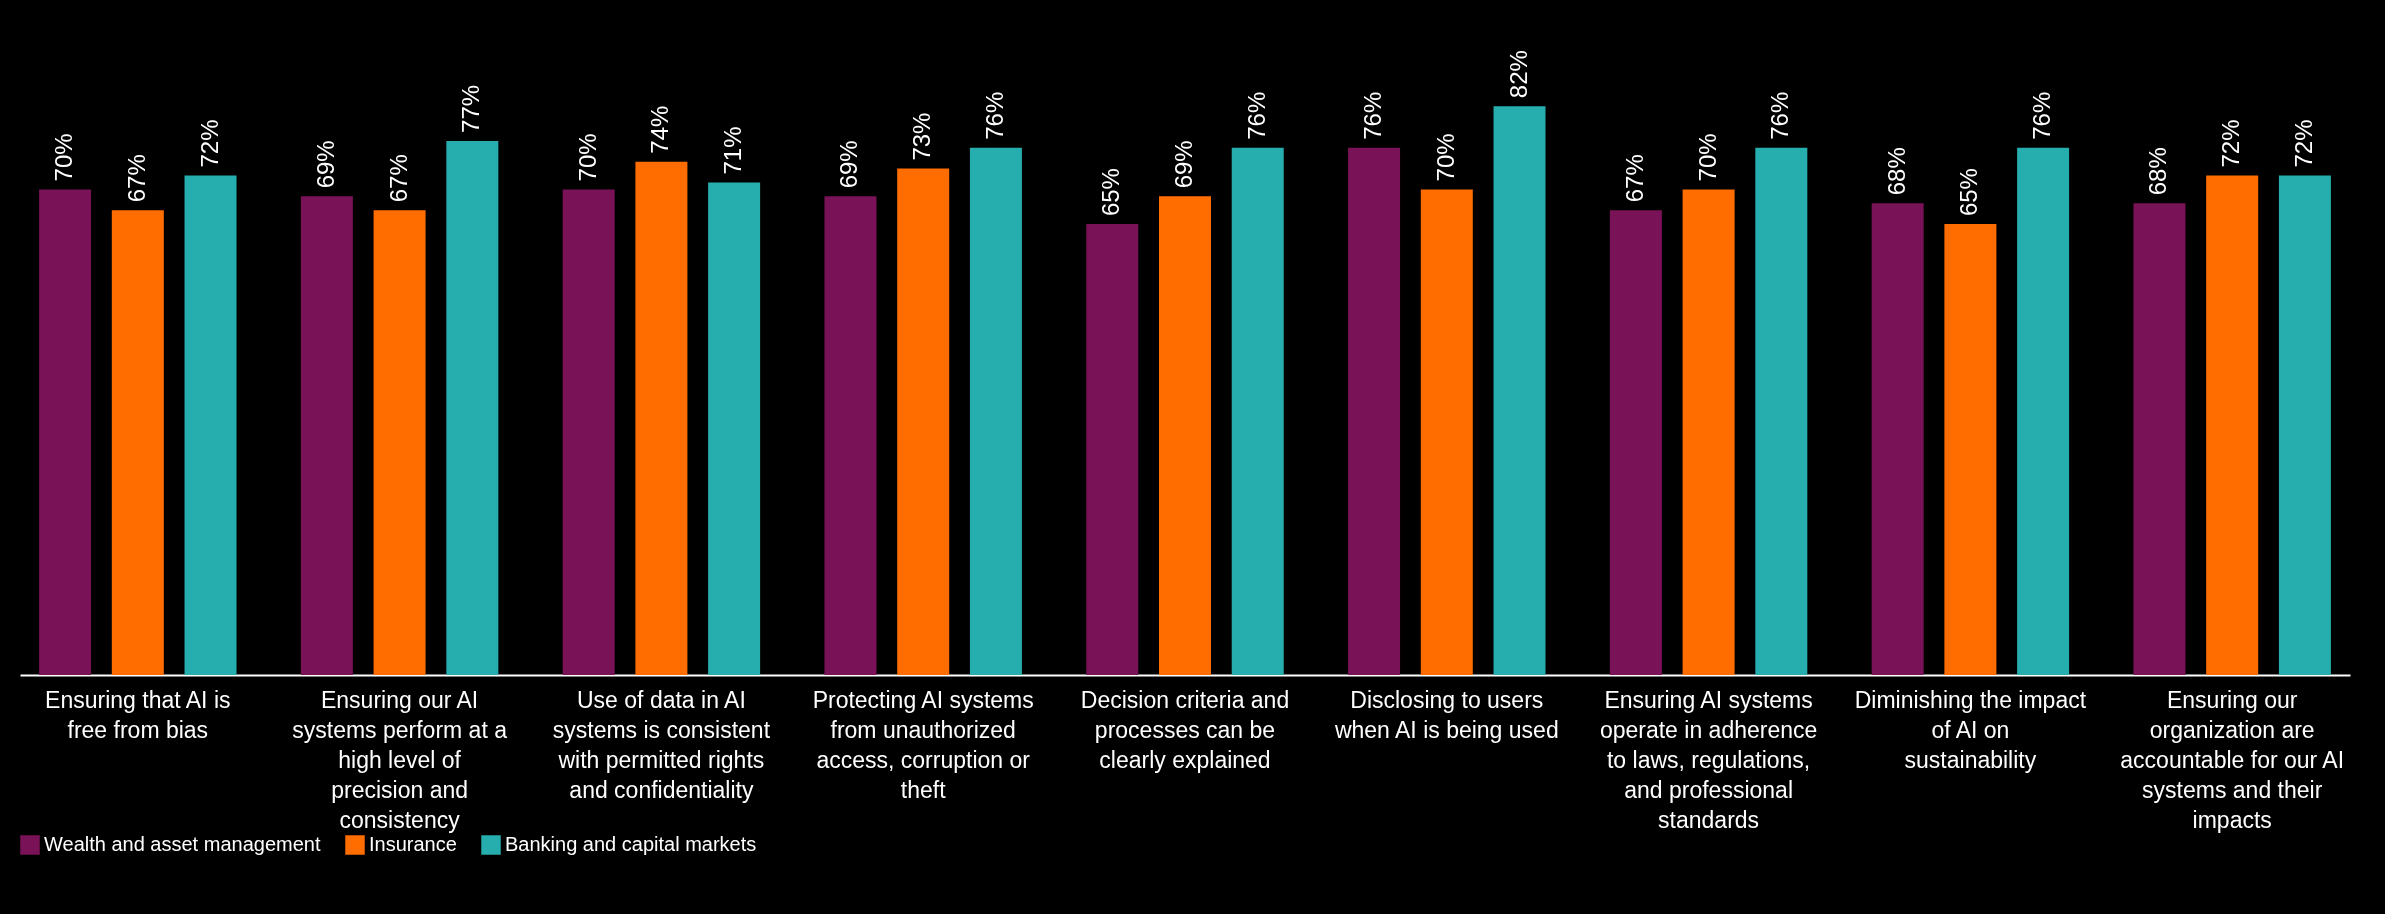  What do you see at coordinates (660, 129) in the screenshot?
I see `data-label: 74%` at bounding box center [660, 129].